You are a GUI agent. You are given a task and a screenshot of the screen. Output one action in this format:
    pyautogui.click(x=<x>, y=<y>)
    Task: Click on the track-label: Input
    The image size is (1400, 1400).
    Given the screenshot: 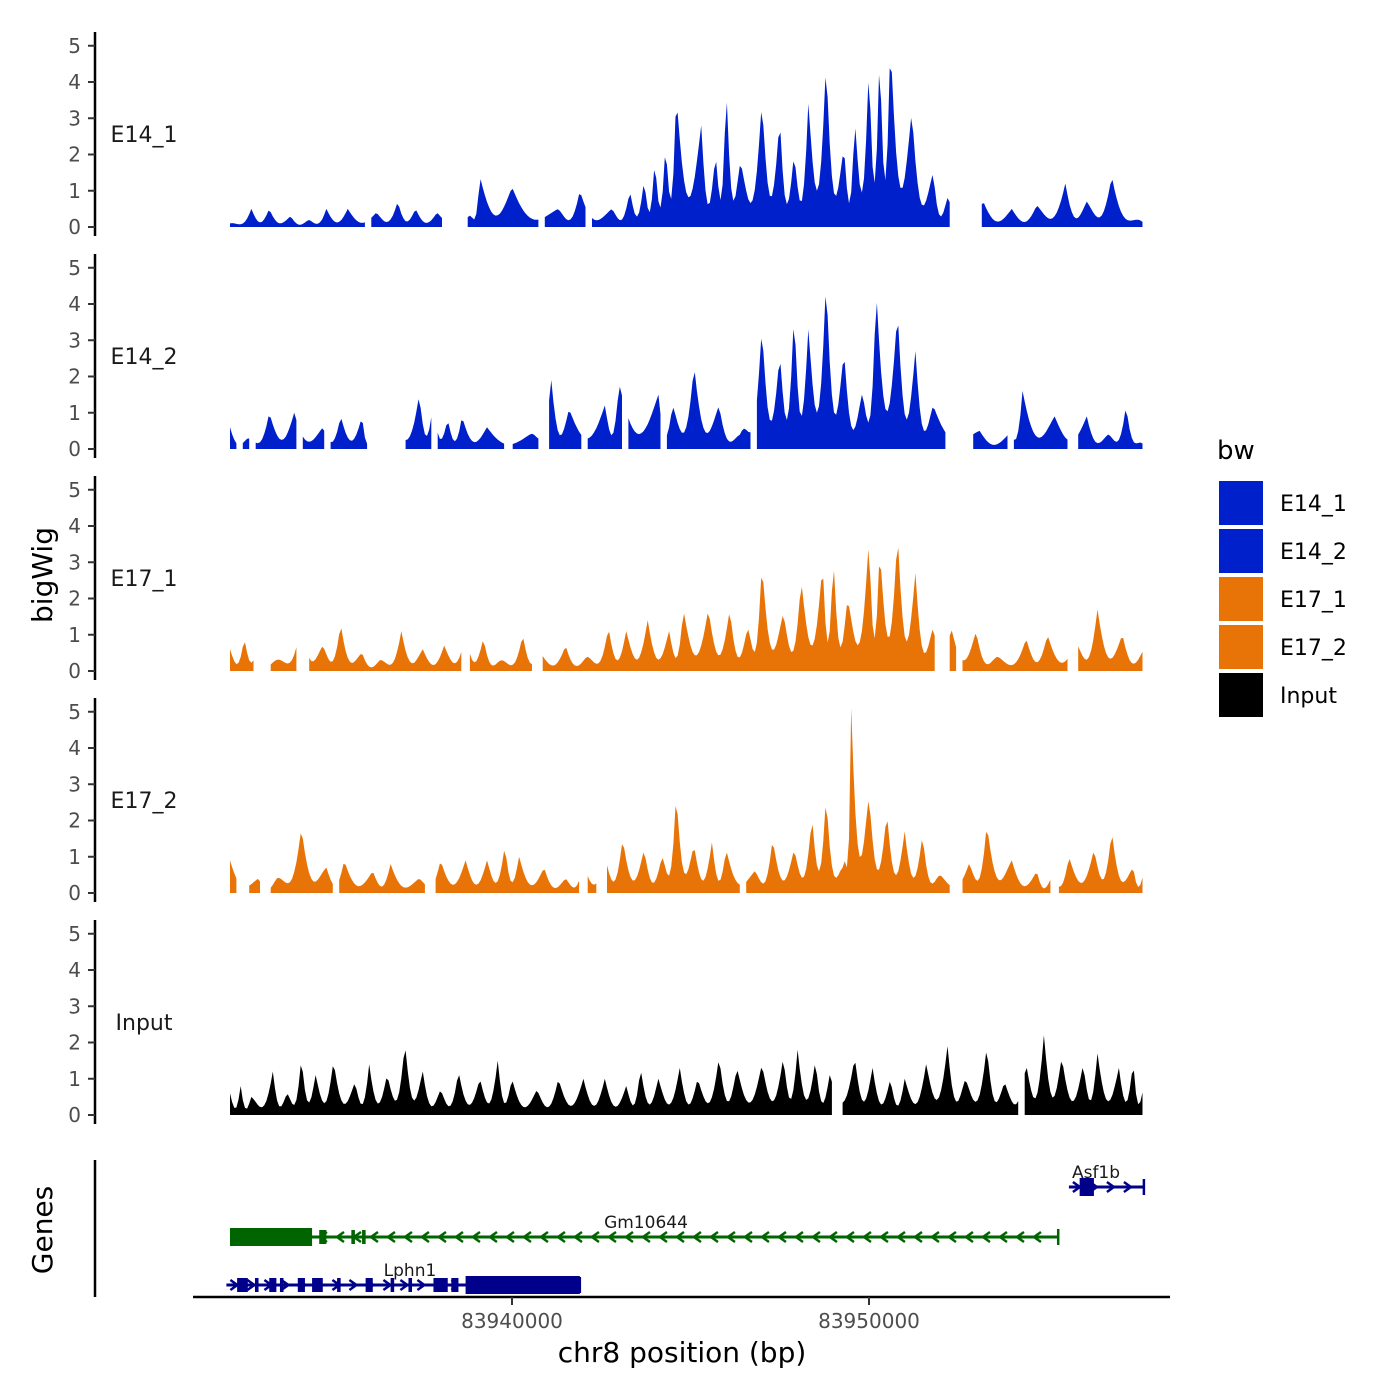 What is the action you would take?
    pyautogui.click(x=144, y=1023)
    